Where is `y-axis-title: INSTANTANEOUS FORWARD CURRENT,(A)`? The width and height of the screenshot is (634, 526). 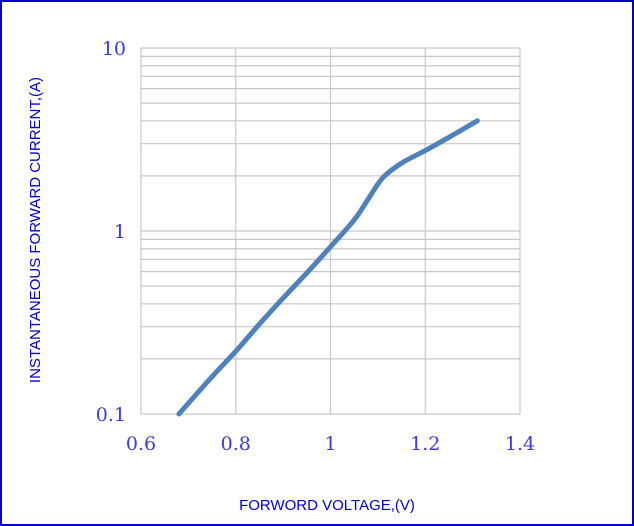 y-axis-title: INSTANTANEOUS FORWARD CURRENT,(A) is located at coordinates (35, 230).